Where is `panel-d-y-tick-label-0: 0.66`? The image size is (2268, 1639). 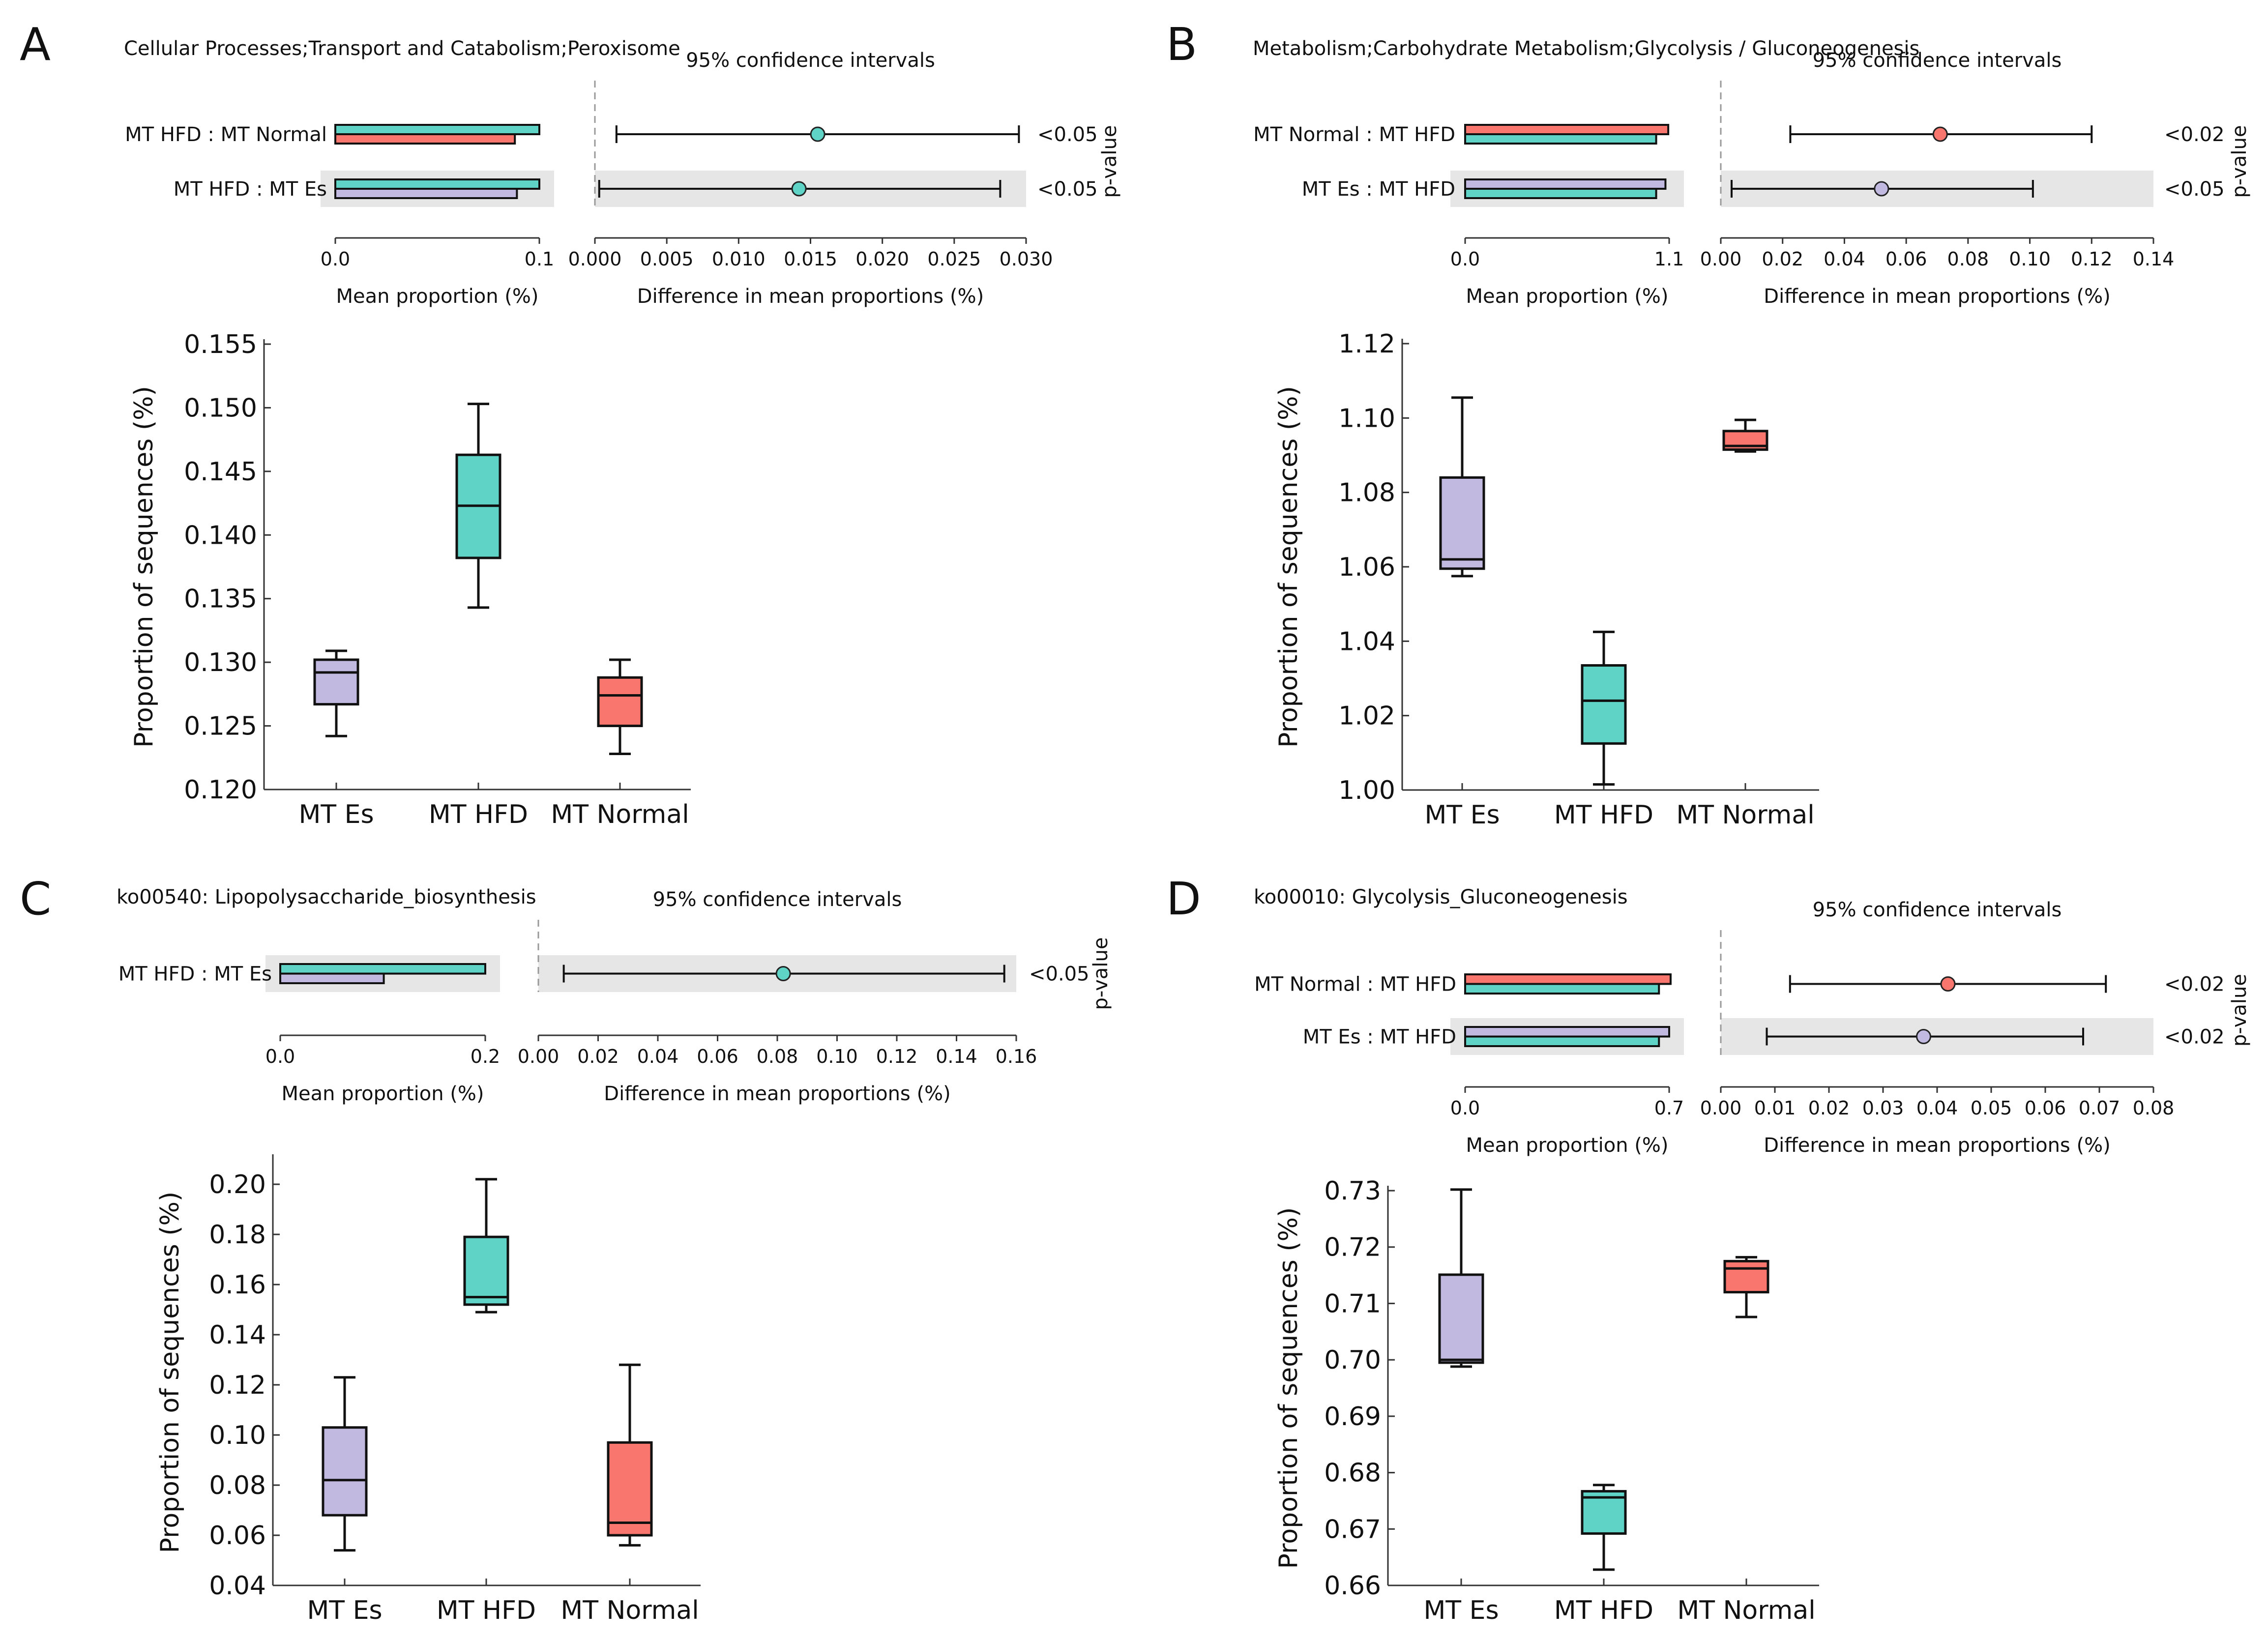 panel-d-y-tick-label-0: 0.66 is located at coordinates (1352, 1586).